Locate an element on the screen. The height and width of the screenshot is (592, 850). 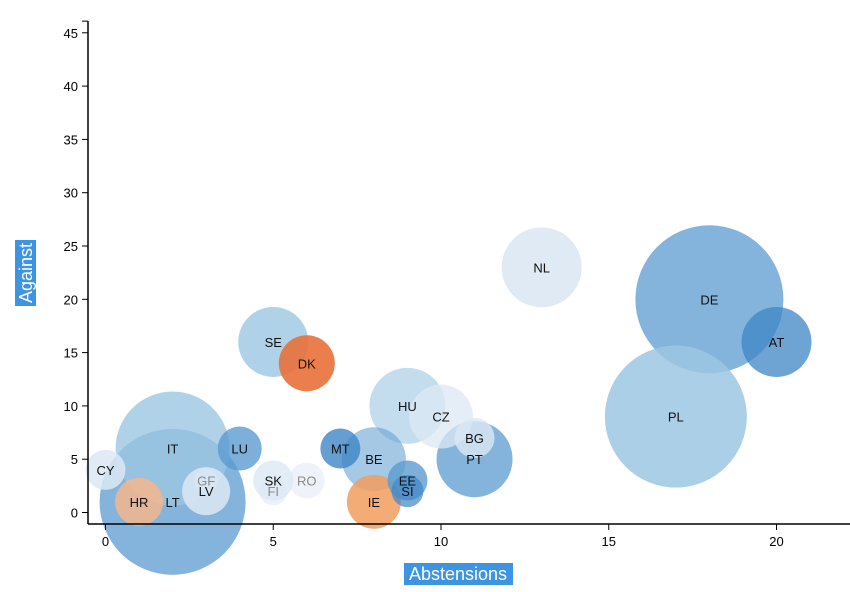
bubble-label-se: SE is located at coordinates (274, 342).